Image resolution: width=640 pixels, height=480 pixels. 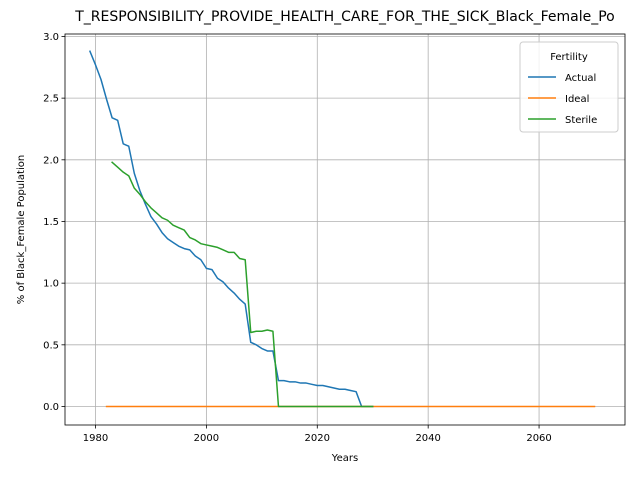 What do you see at coordinates (427, 438) in the screenshot?
I see `x-tick-label: 2040` at bounding box center [427, 438].